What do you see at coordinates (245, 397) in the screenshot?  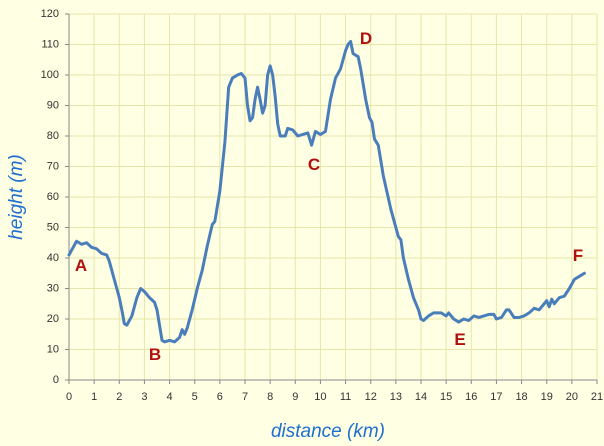 I see `x-tick-label: 7` at bounding box center [245, 397].